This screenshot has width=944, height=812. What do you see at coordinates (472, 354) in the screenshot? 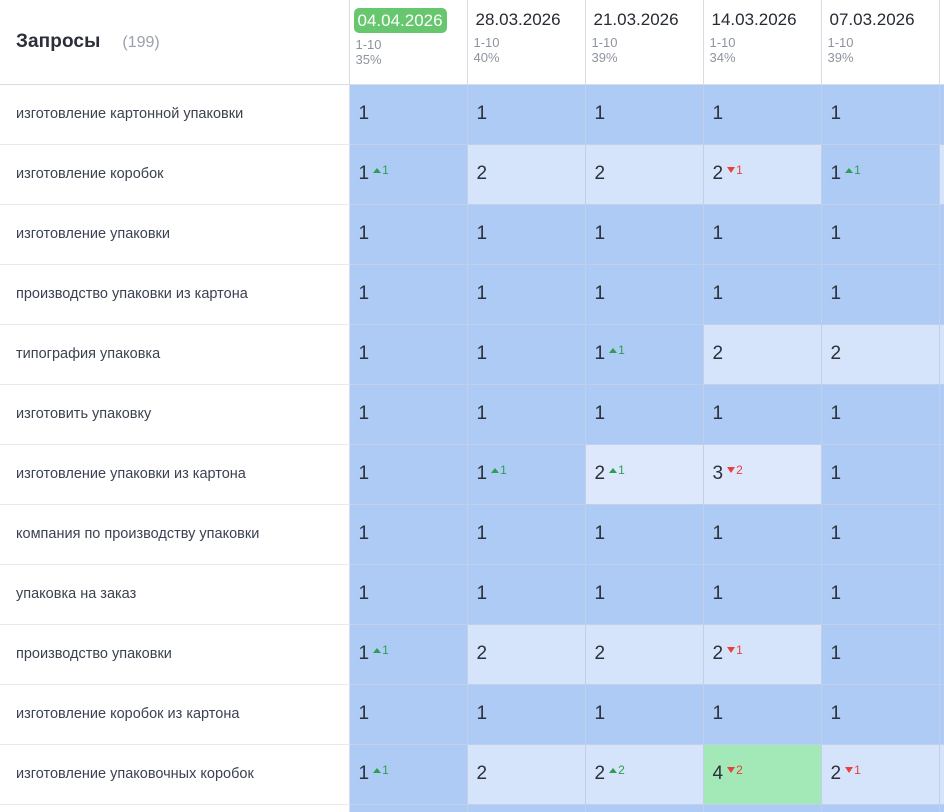
I see `table-row: типография упаковка 1 1 1 1 2 2` at bounding box center [472, 354].